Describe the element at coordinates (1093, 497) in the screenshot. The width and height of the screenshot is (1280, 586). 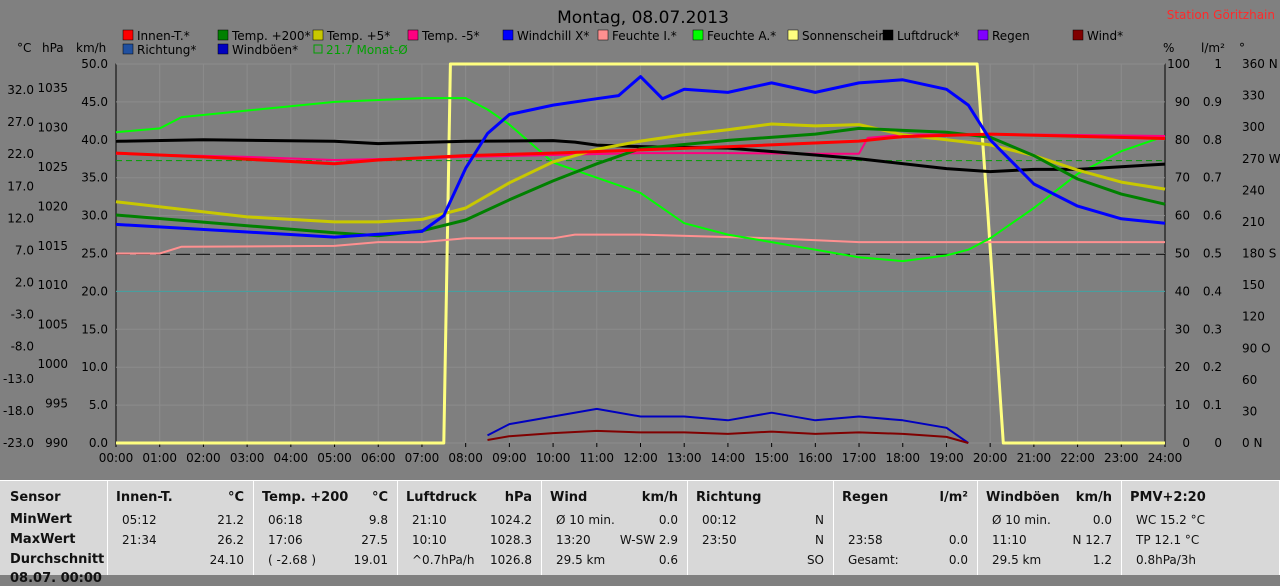
I see `column-unit: km/h` at that location.